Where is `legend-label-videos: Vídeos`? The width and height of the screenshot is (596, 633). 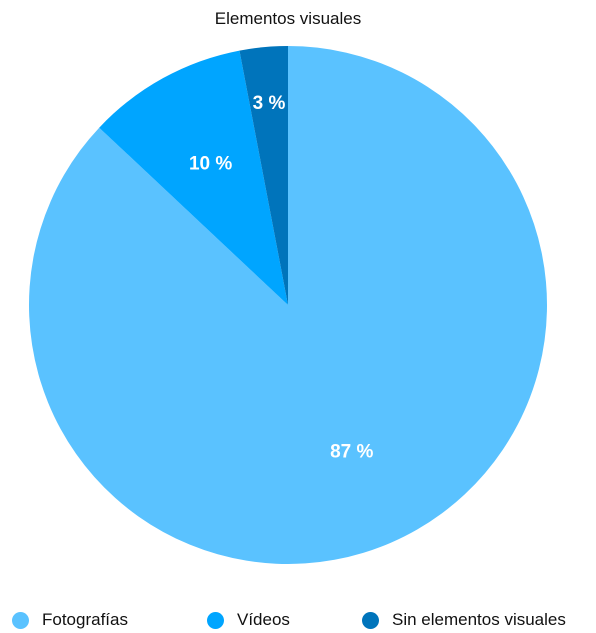 legend-label-videos: Vídeos is located at coordinates (263, 619).